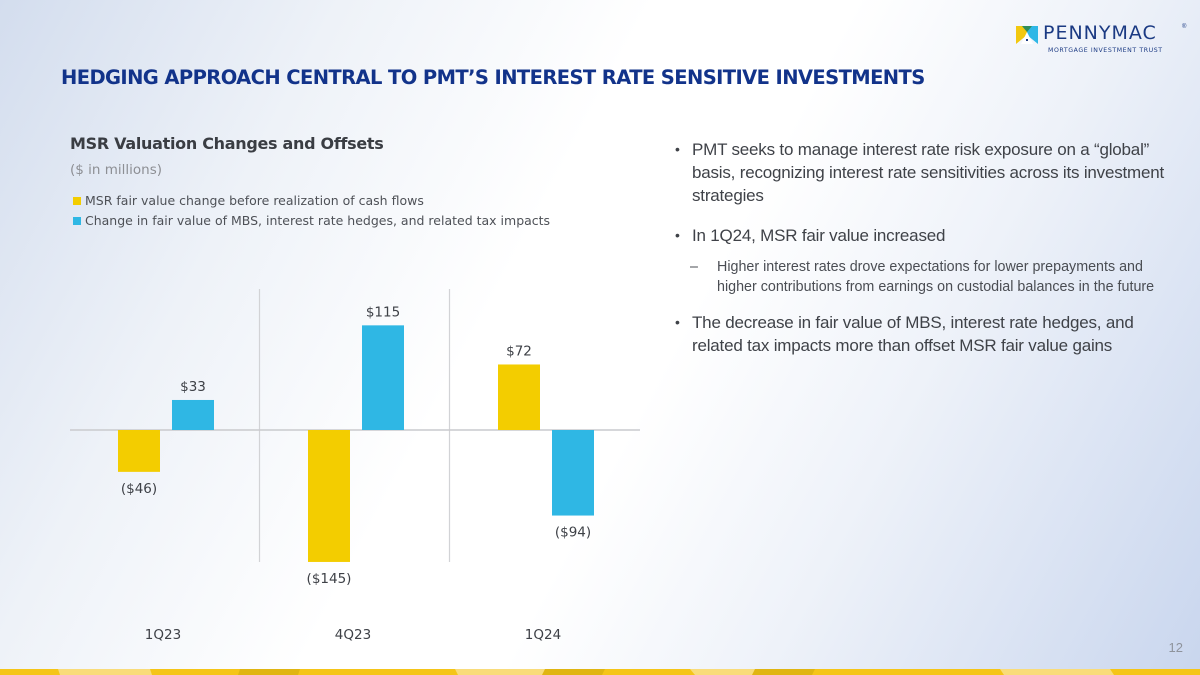 The image size is (1200, 675). Describe the element at coordinates (819, 235) in the screenshot. I see `bullet-text: In 1Q24, MSR fair value increased` at that location.